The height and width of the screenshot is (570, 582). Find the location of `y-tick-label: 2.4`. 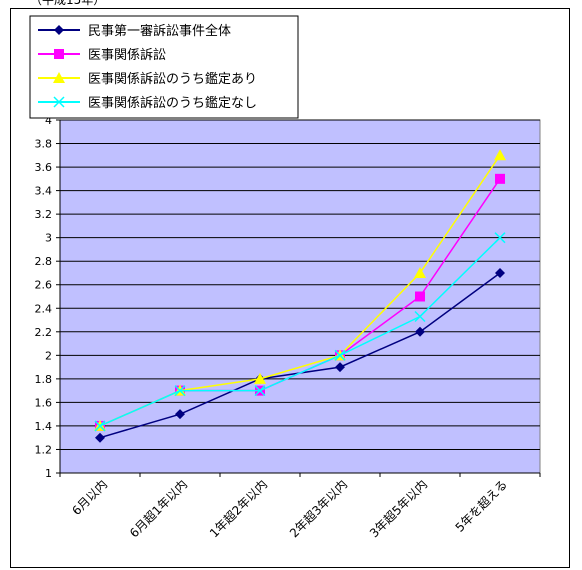

y-tick-label: 2.4 is located at coordinates (44, 308).